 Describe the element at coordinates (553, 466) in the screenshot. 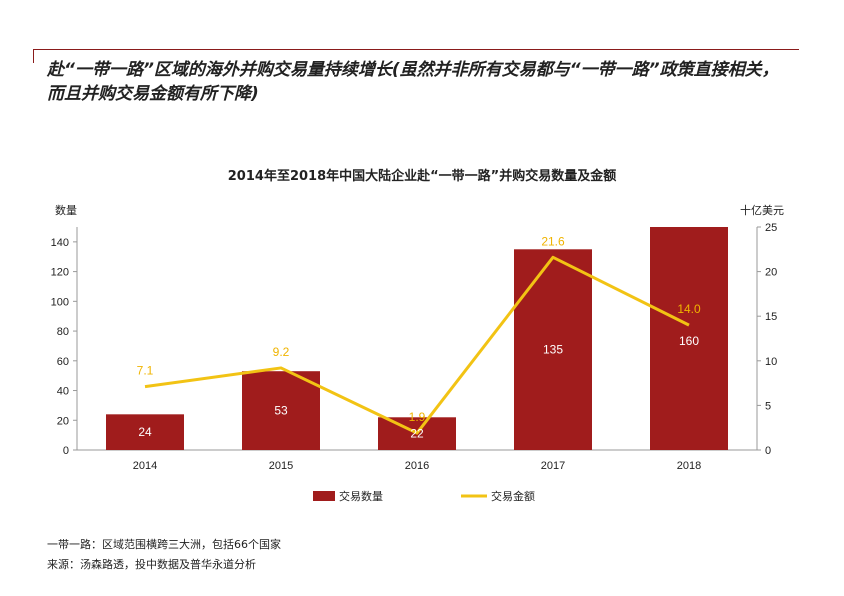

I see `x-axis-category-label: 2017` at that location.